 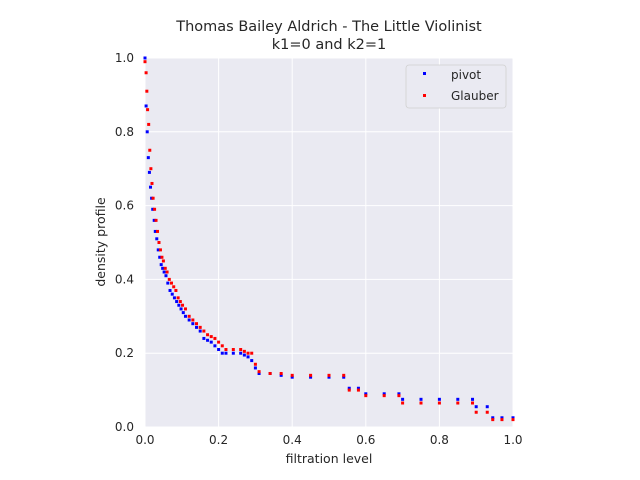 What do you see at coordinates (218, 440) in the screenshot?
I see `x-tick-label: 0.2` at bounding box center [218, 440].